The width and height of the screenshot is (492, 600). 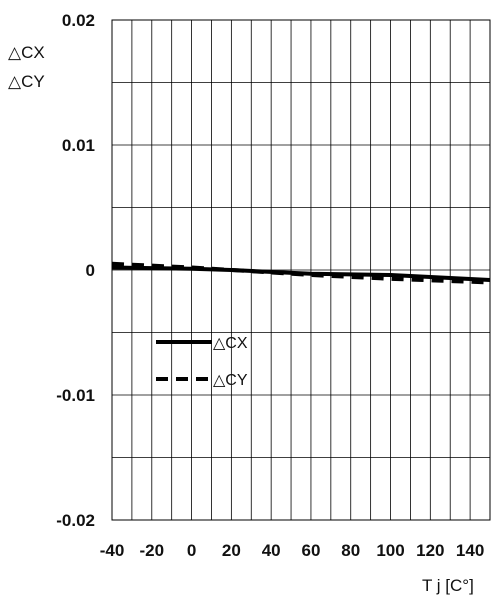 I want to click on x-tick-label: 40, so click(x=271, y=550).